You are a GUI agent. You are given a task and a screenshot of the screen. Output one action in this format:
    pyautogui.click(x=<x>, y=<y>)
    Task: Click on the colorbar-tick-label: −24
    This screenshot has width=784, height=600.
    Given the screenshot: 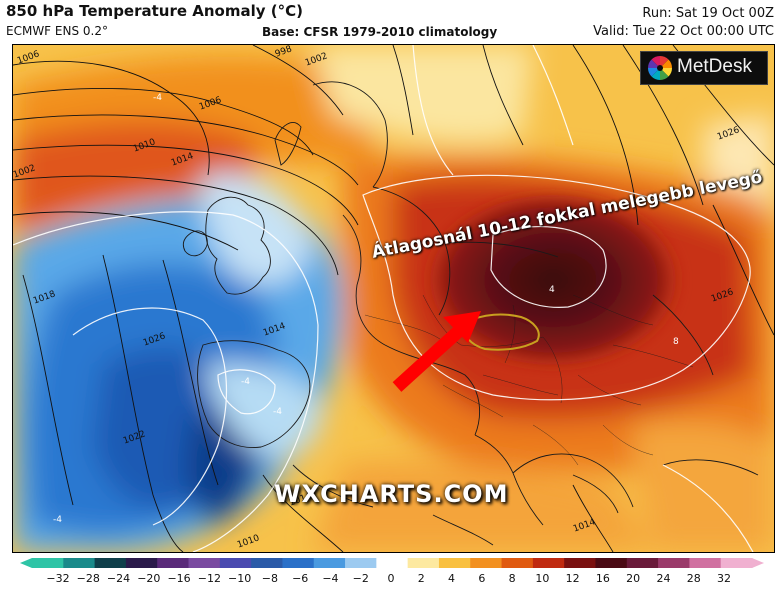 What is the action you would take?
    pyautogui.click(x=118, y=578)
    